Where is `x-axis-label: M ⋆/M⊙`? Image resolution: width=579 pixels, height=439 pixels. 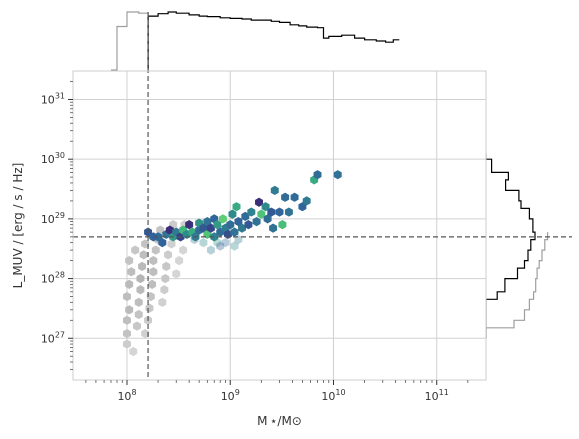
x-axis-label: M ⋆/M⊙ is located at coordinates (279, 421).